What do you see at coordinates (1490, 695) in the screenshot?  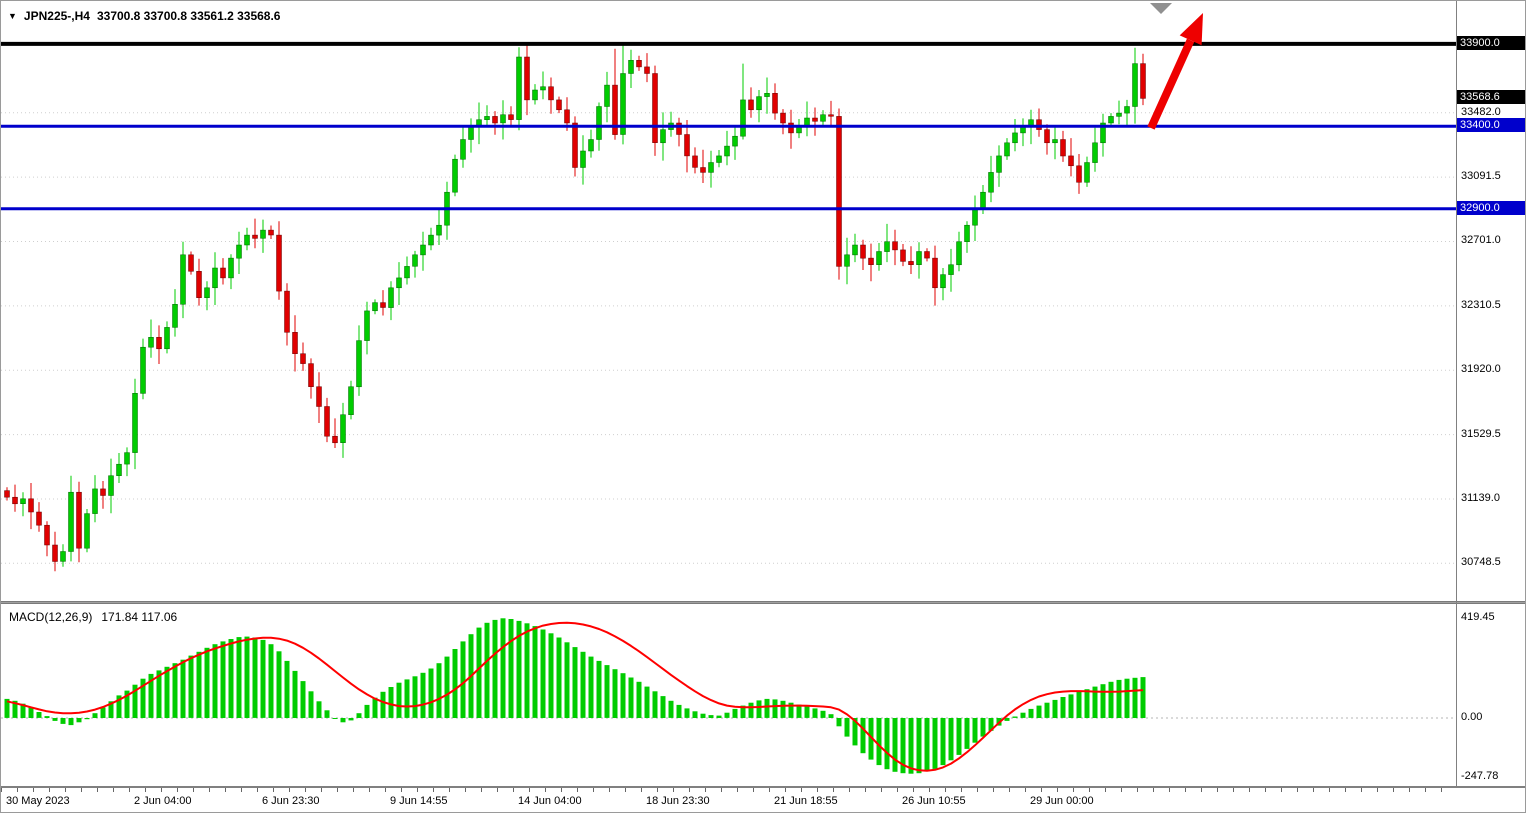 I see `macd-value-axis: 419.45 0.00 -247.78` at bounding box center [1490, 695].